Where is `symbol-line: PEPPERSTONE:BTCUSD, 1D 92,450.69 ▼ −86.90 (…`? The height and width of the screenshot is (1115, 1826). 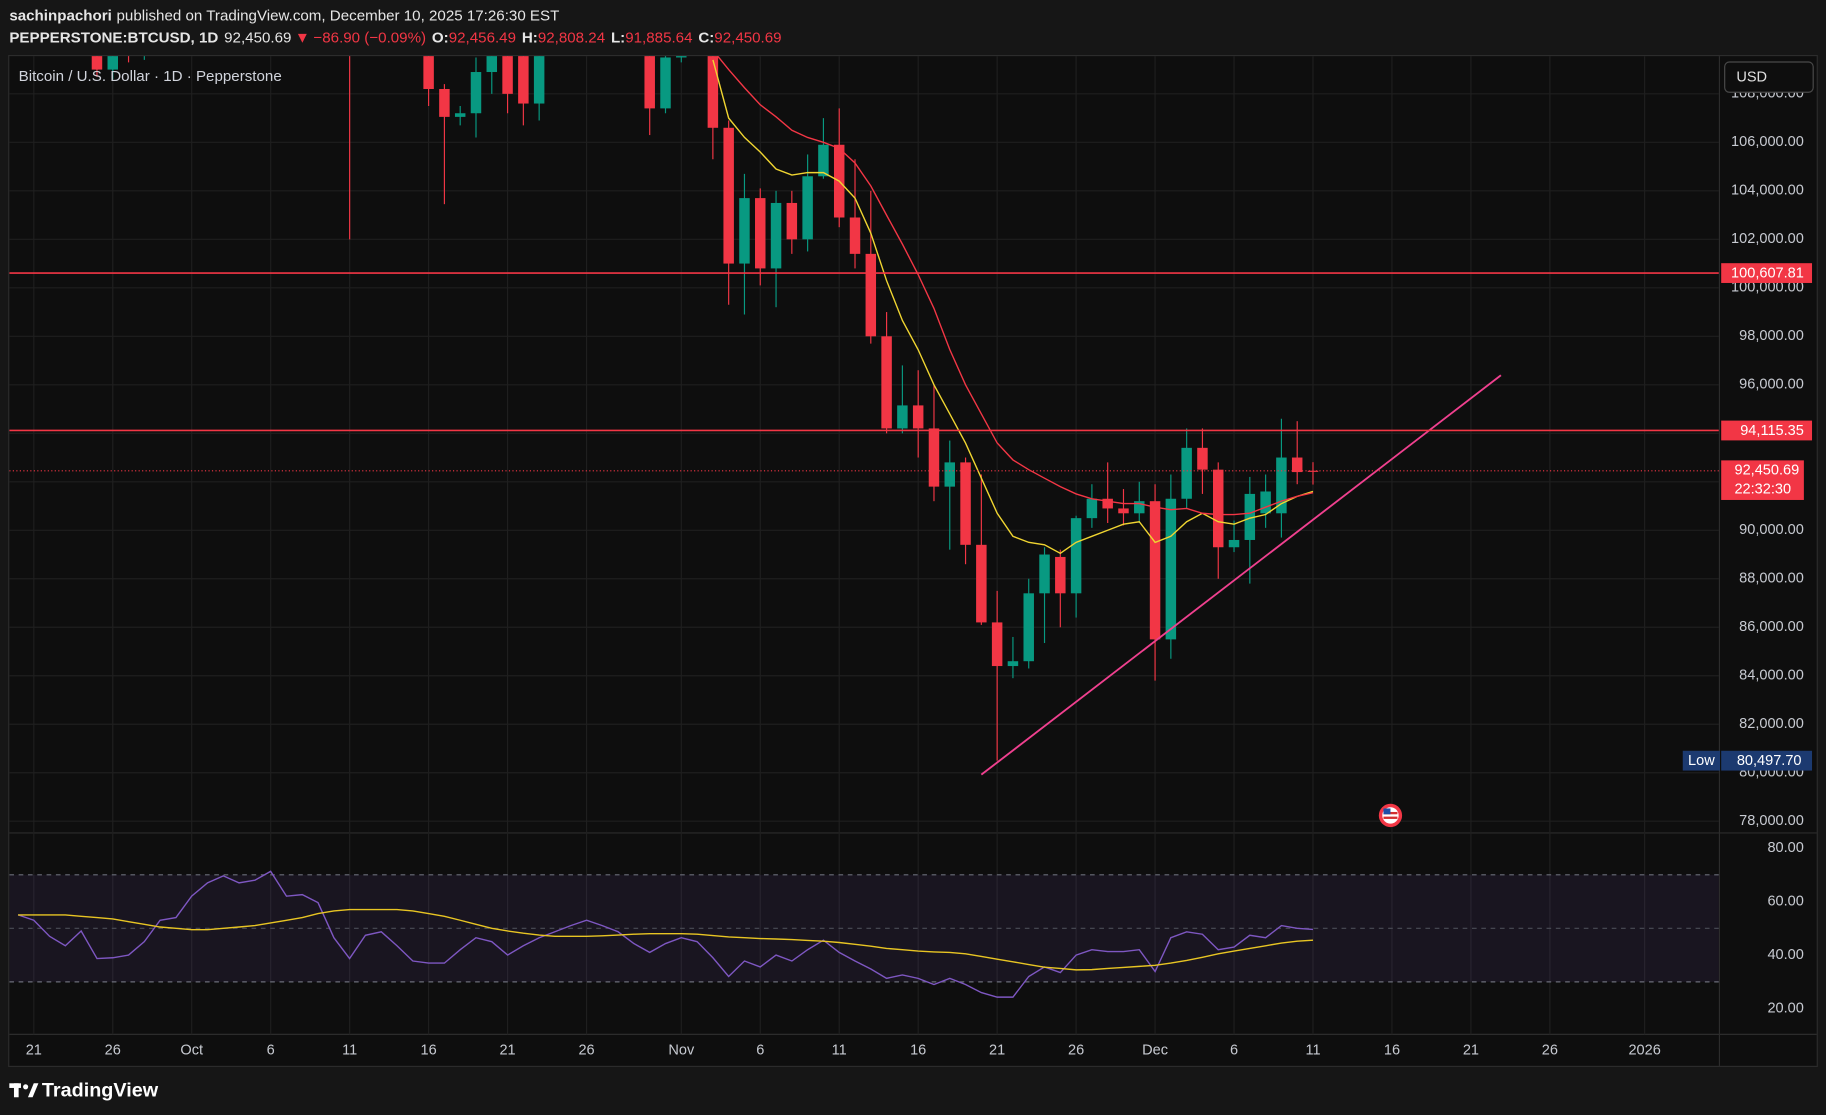
symbol-line: PEPPERSTONE:BTCUSD, 1D 92,450.69 ▼ −86.90 (… is located at coordinates (395, 38).